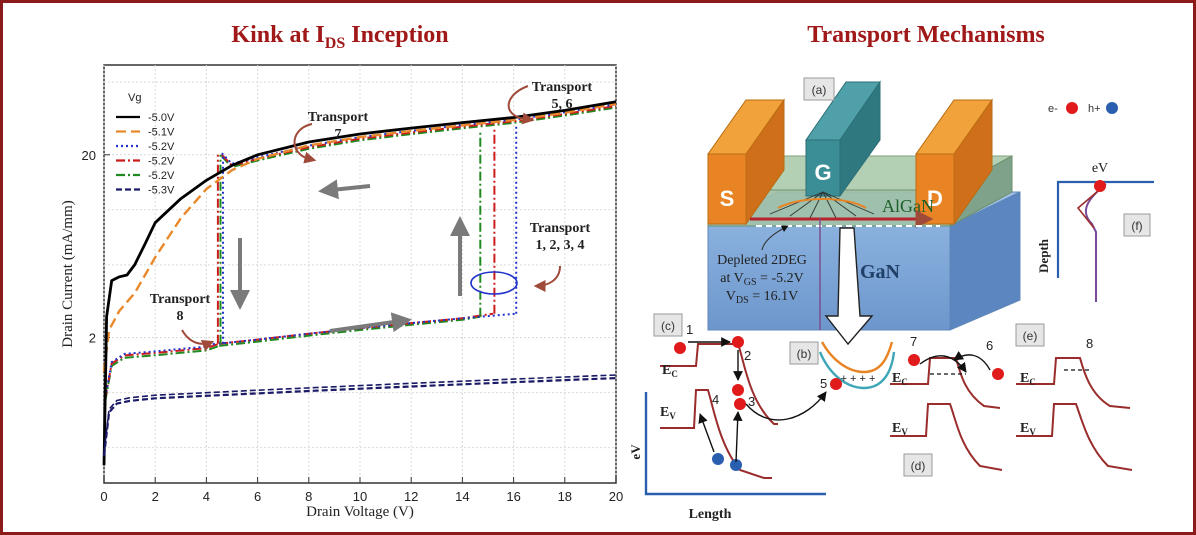  I want to click on panel-b-cyan-well, so click(857, 370).